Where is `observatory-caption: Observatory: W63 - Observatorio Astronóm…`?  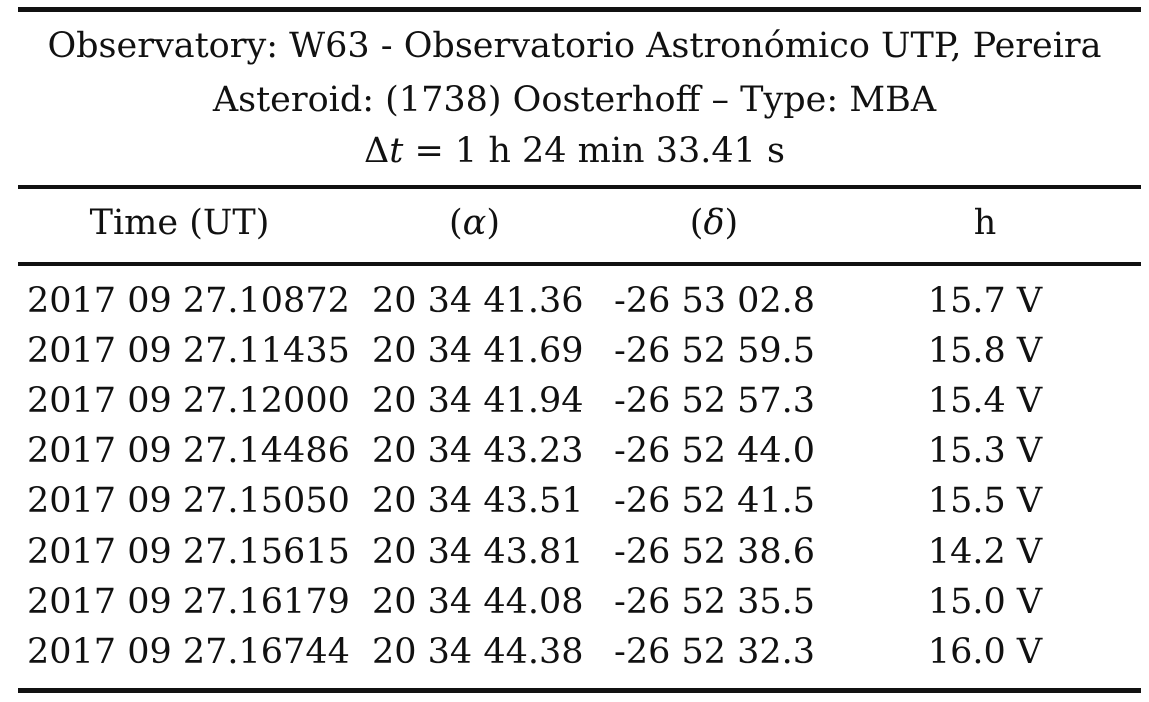 observatory-caption: Observatory: W63 - Observatorio Astronóm… is located at coordinates (574, 46).